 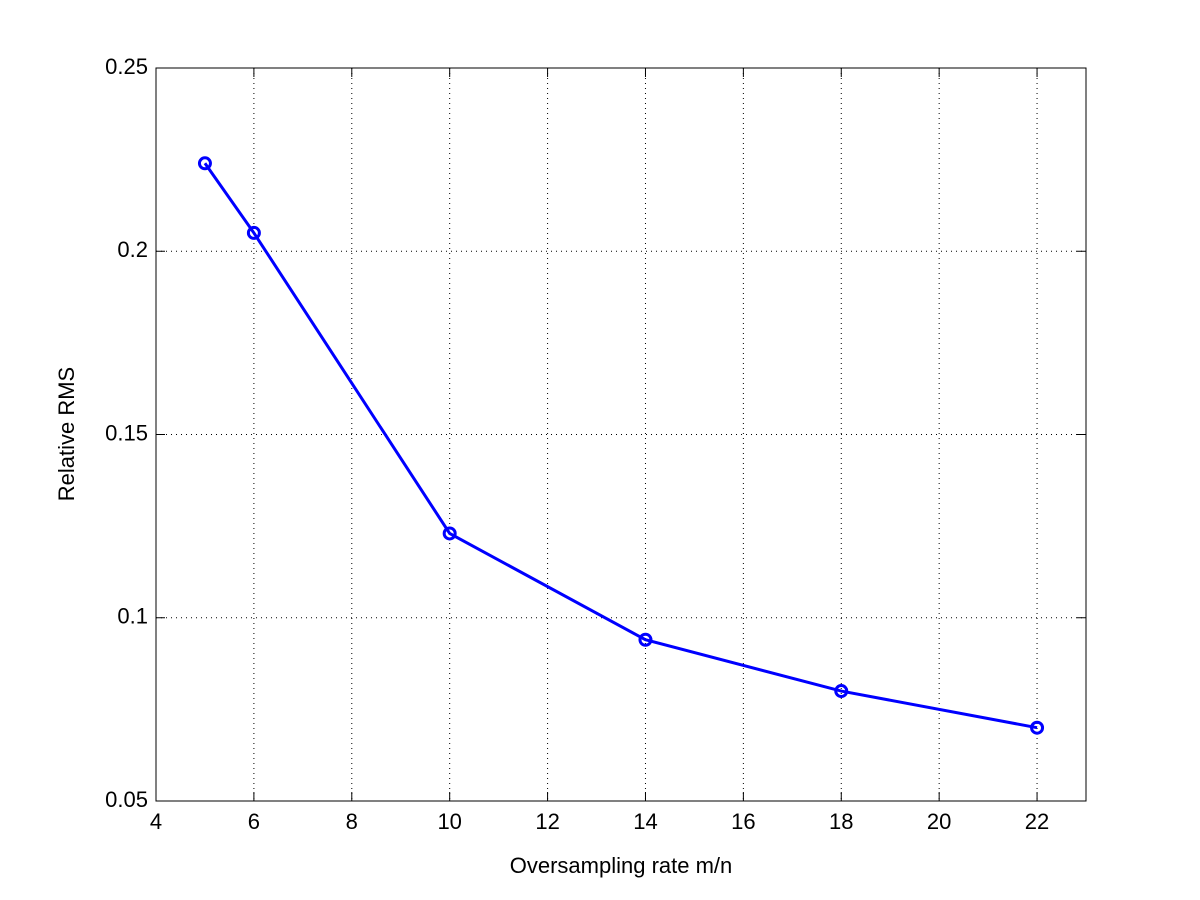 What do you see at coordinates (132, 616) in the screenshot?
I see `y-tick-label: 0.1` at bounding box center [132, 616].